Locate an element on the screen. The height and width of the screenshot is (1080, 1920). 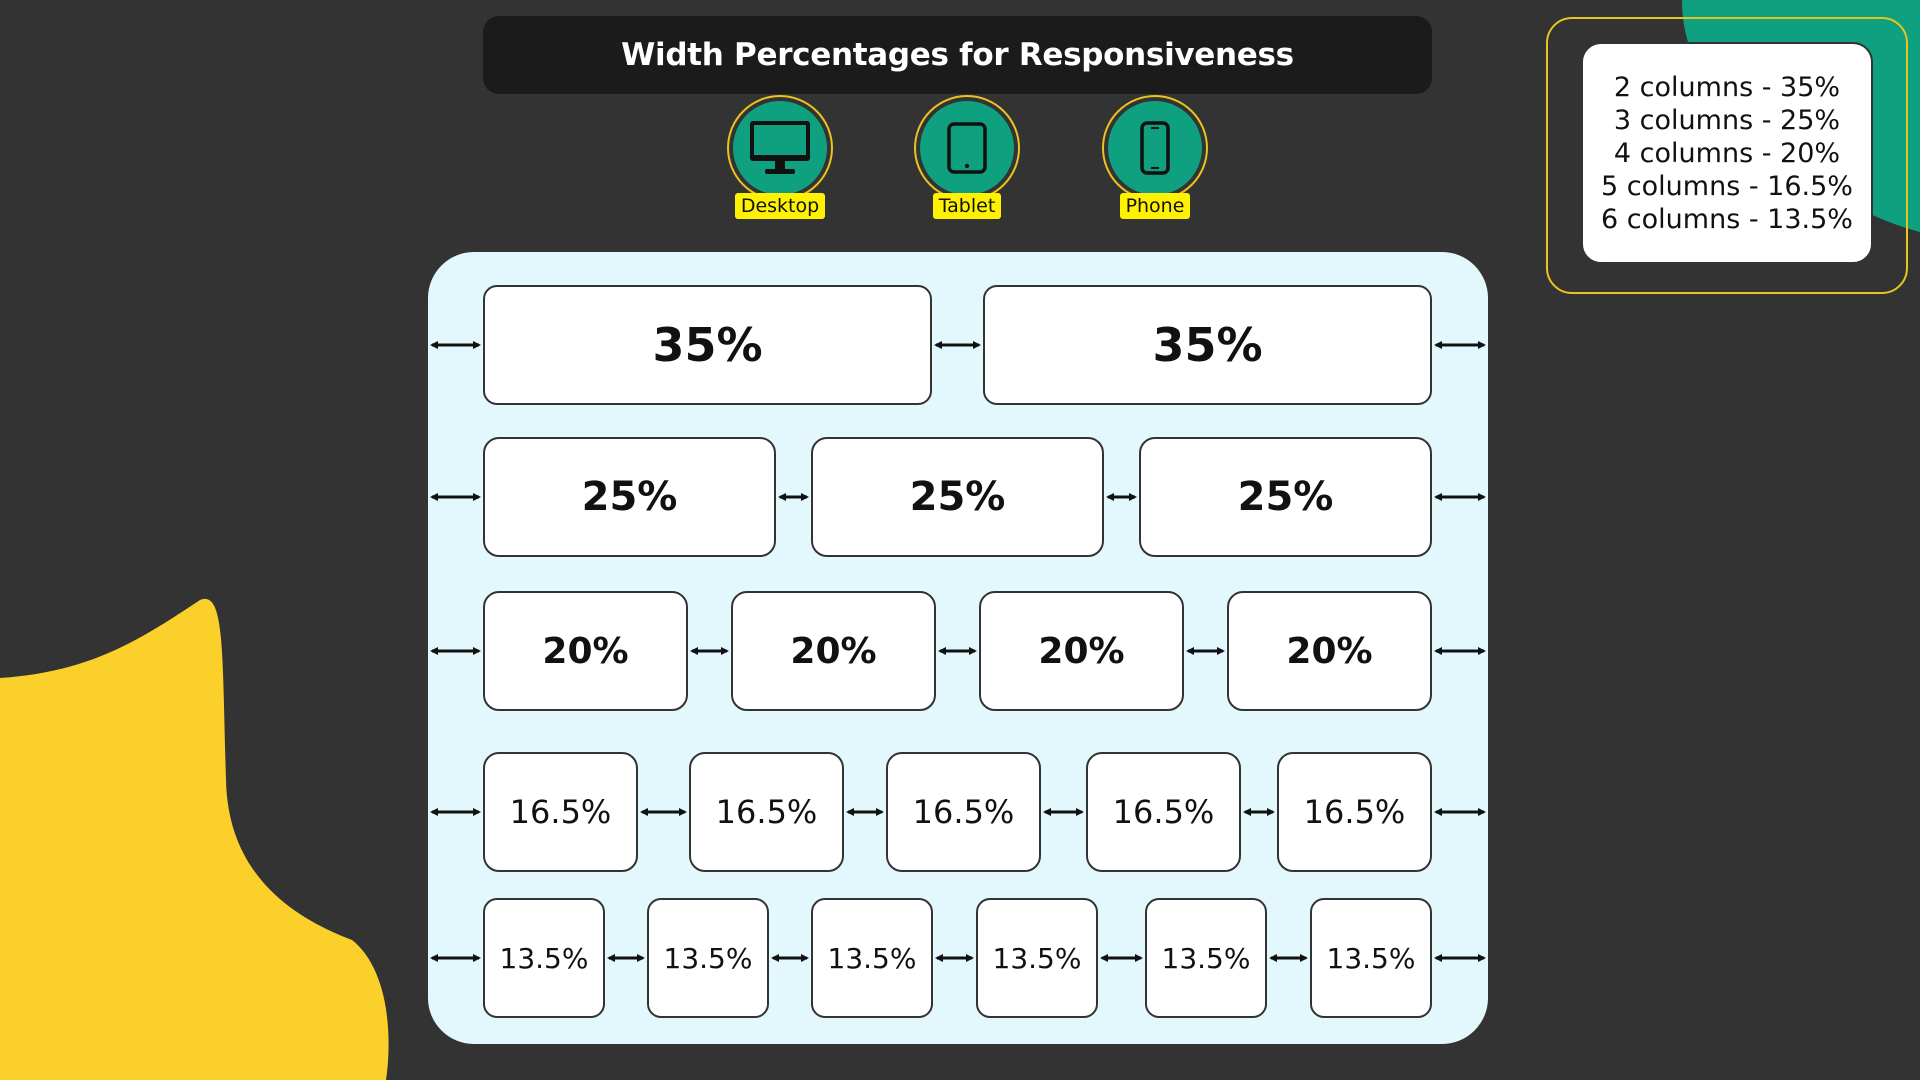
device-tablet: Tablet is located at coordinates (967, 165).